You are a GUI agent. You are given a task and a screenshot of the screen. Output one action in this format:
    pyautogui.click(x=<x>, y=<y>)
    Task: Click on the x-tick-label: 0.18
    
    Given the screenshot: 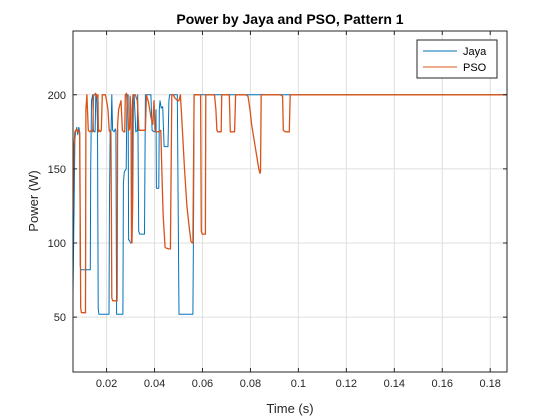 What is the action you would take?
    pyautogui.click(x=490, y=384)
    